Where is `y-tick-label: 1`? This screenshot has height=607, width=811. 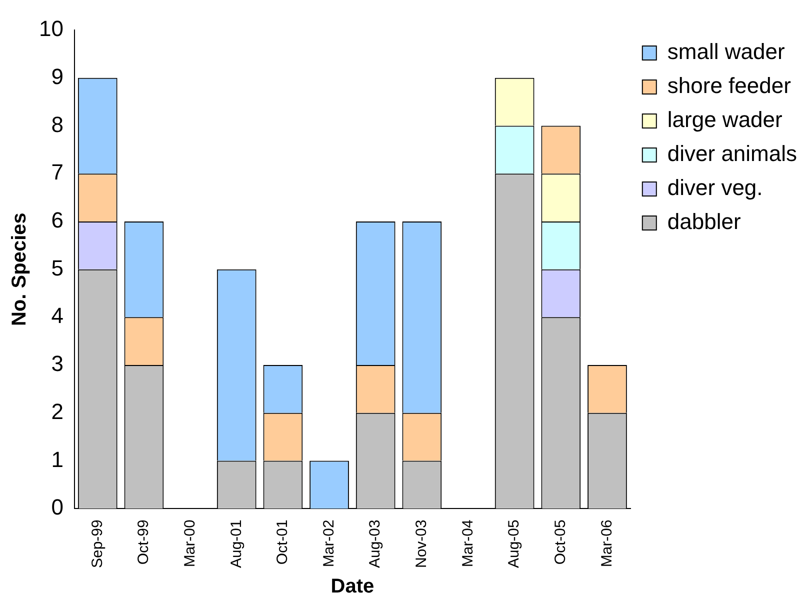
y-tick-label: 1 is located at coordinates (57, 459).